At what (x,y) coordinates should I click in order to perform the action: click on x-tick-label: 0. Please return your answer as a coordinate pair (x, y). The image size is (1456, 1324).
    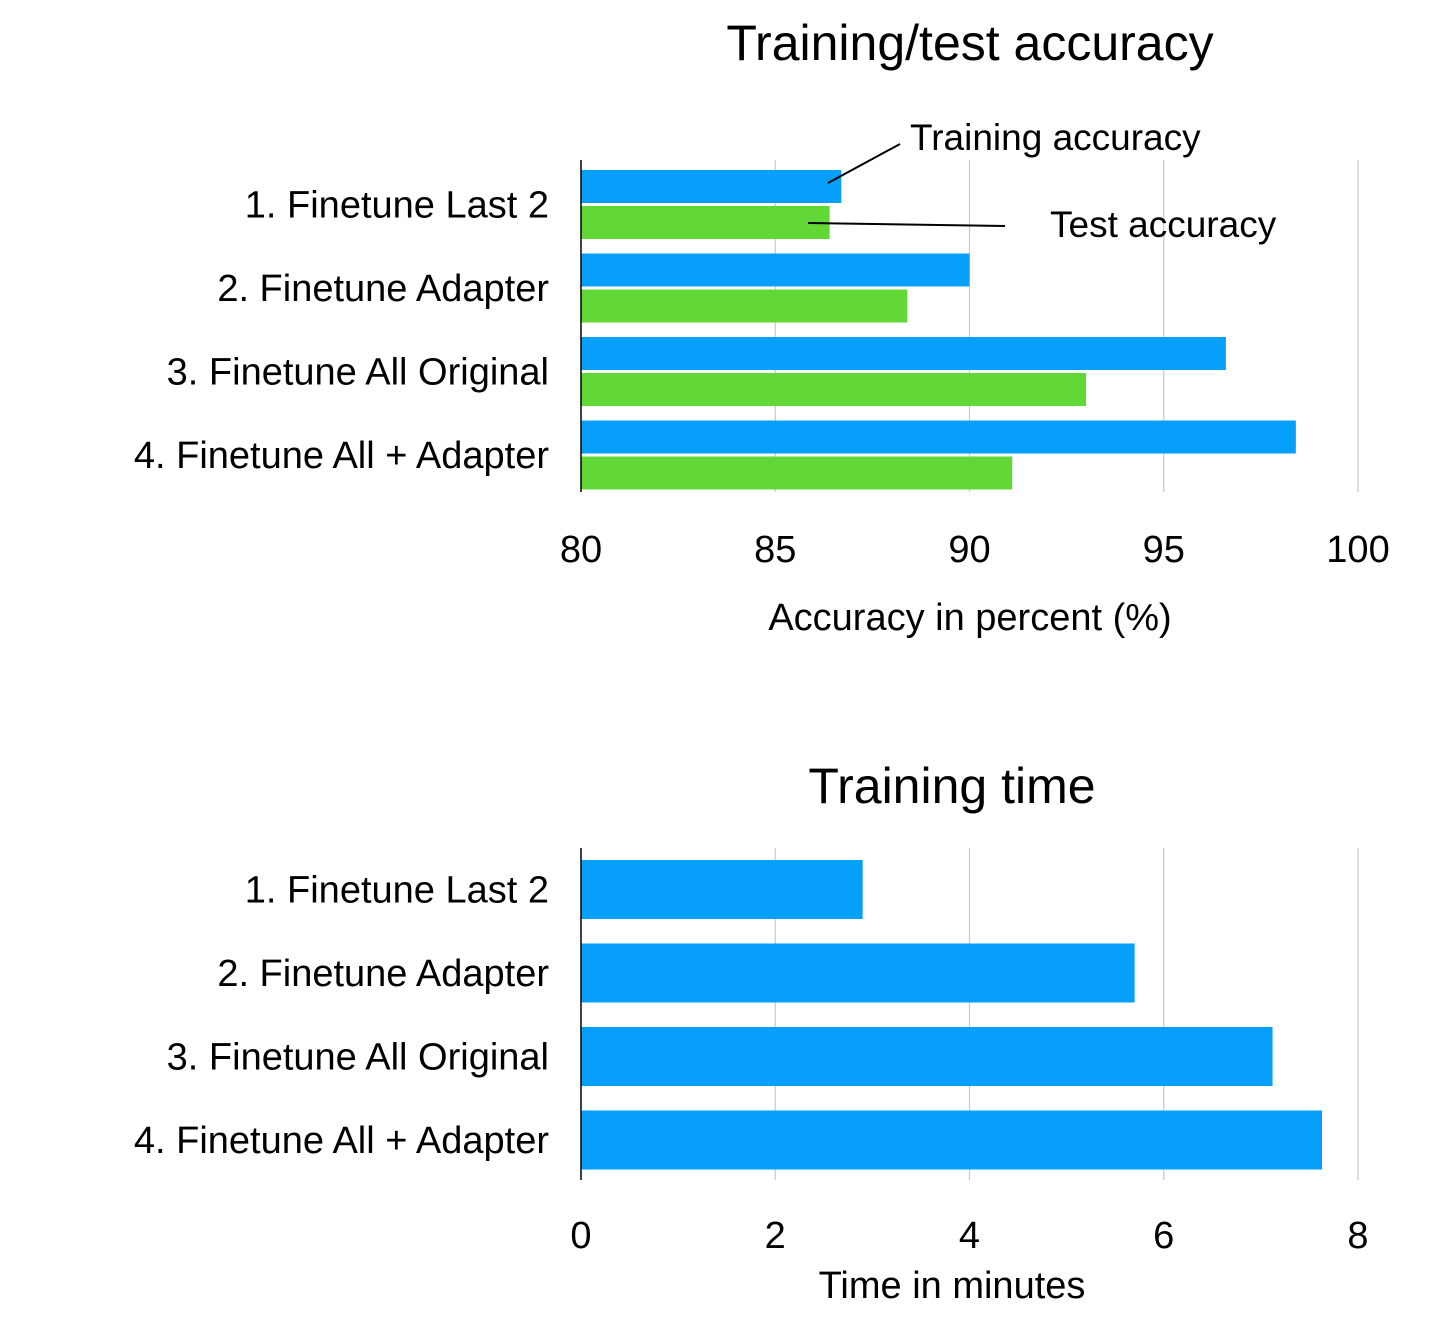
    Looking at the image, I should click on (580, 1236).